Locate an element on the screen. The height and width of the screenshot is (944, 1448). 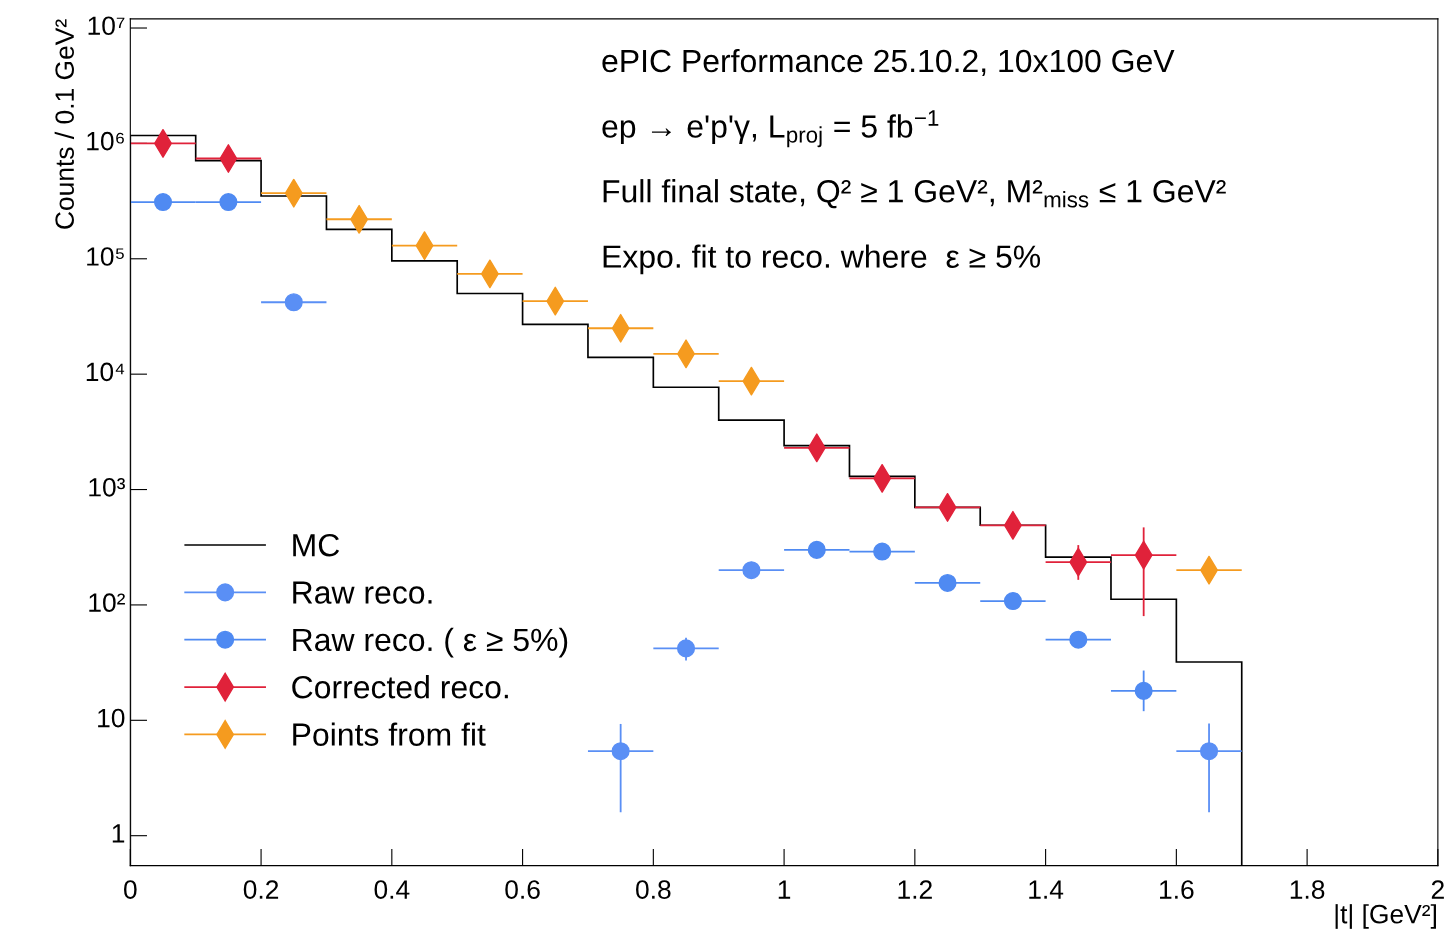
y-tick-label: 10³ is located at coordinates (107, 487).